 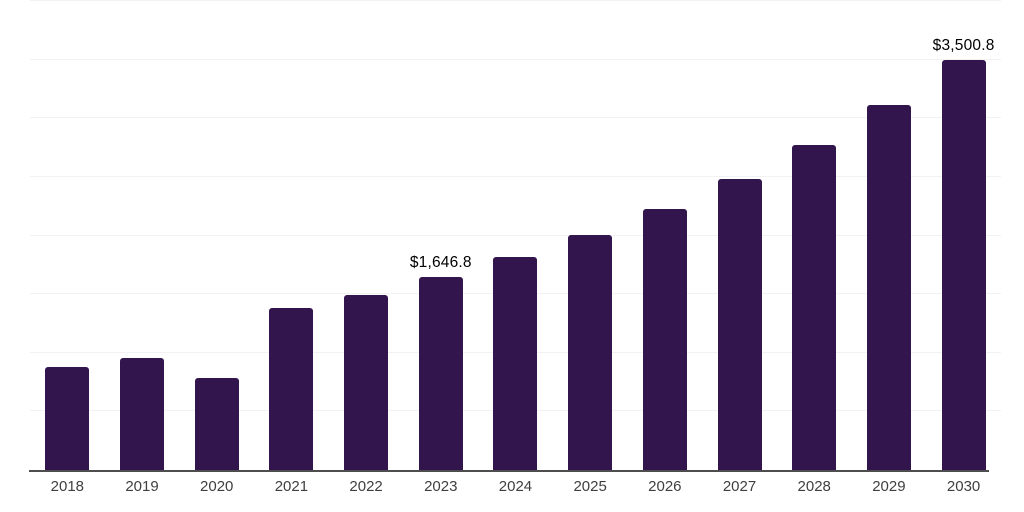 I want to click on bar-2029, so click(x=888, y=287).